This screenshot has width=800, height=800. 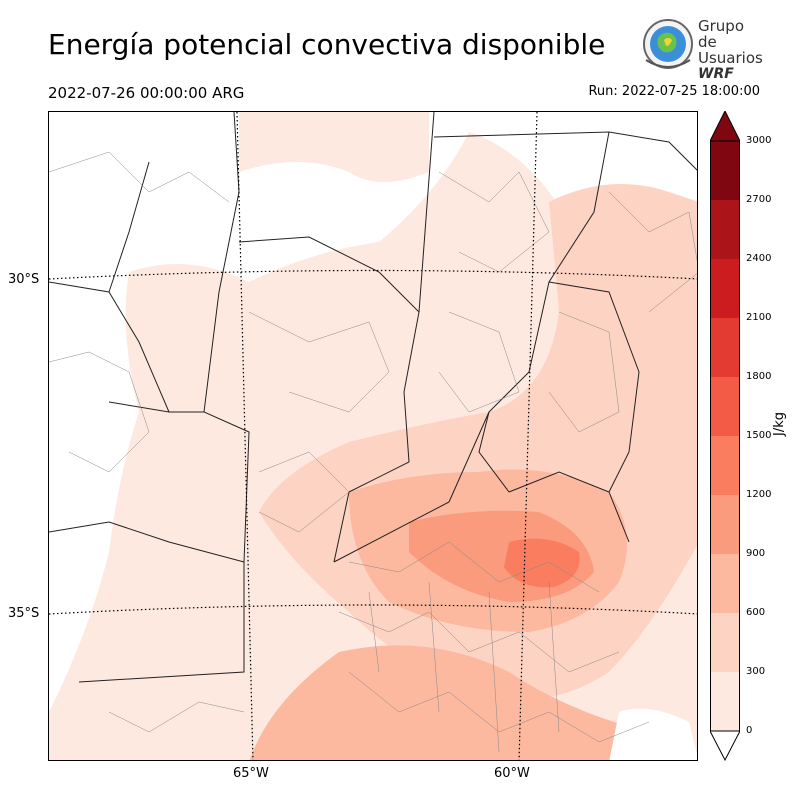 I want to click on colorbar-tick-label: 600, so click(x=756, y=612).